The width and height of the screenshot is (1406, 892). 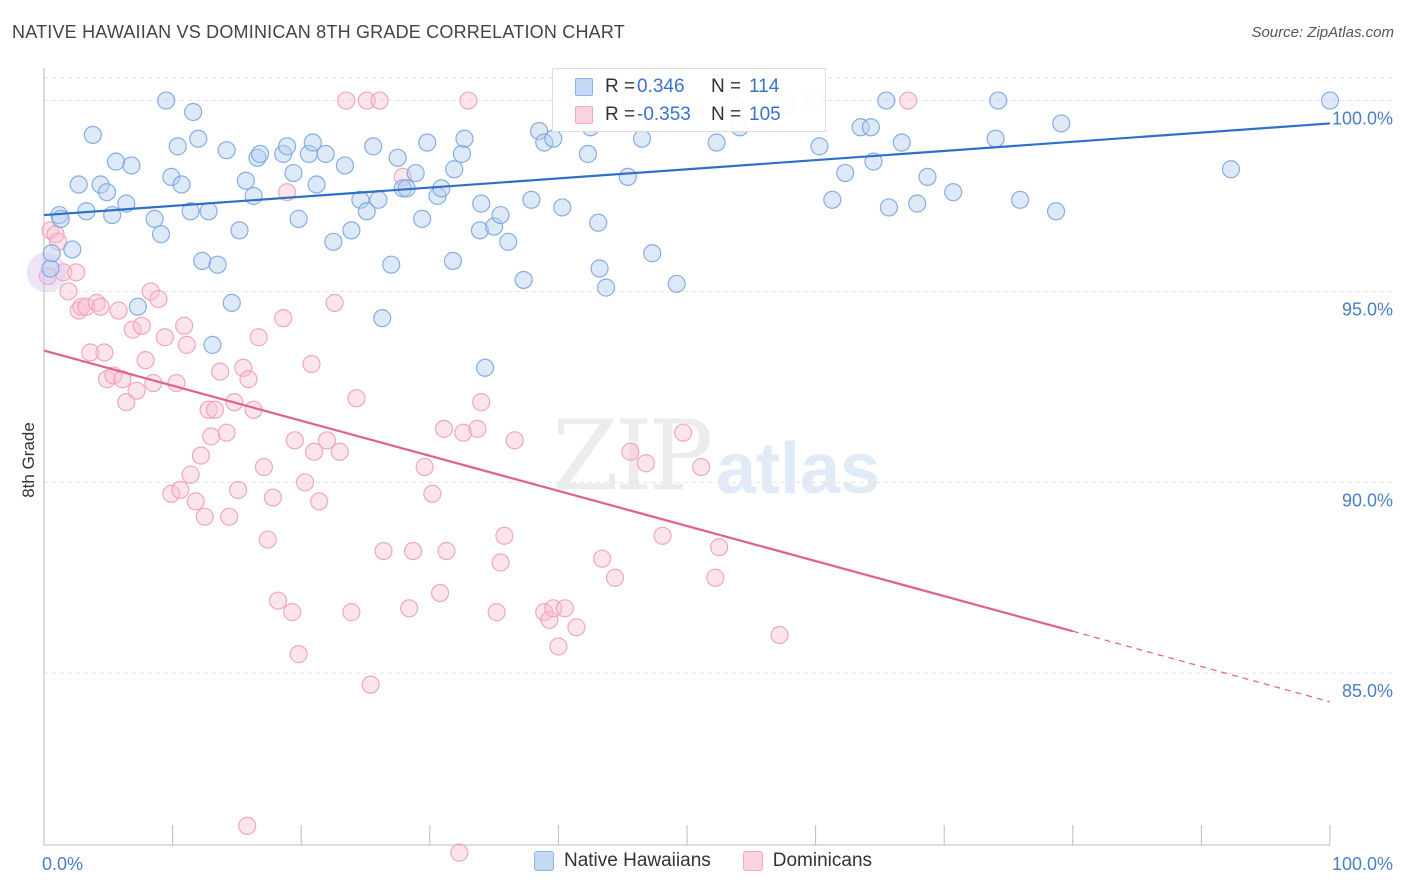 I want to click on y-tick-label: 90.0%, so click(x=1367, y=500).